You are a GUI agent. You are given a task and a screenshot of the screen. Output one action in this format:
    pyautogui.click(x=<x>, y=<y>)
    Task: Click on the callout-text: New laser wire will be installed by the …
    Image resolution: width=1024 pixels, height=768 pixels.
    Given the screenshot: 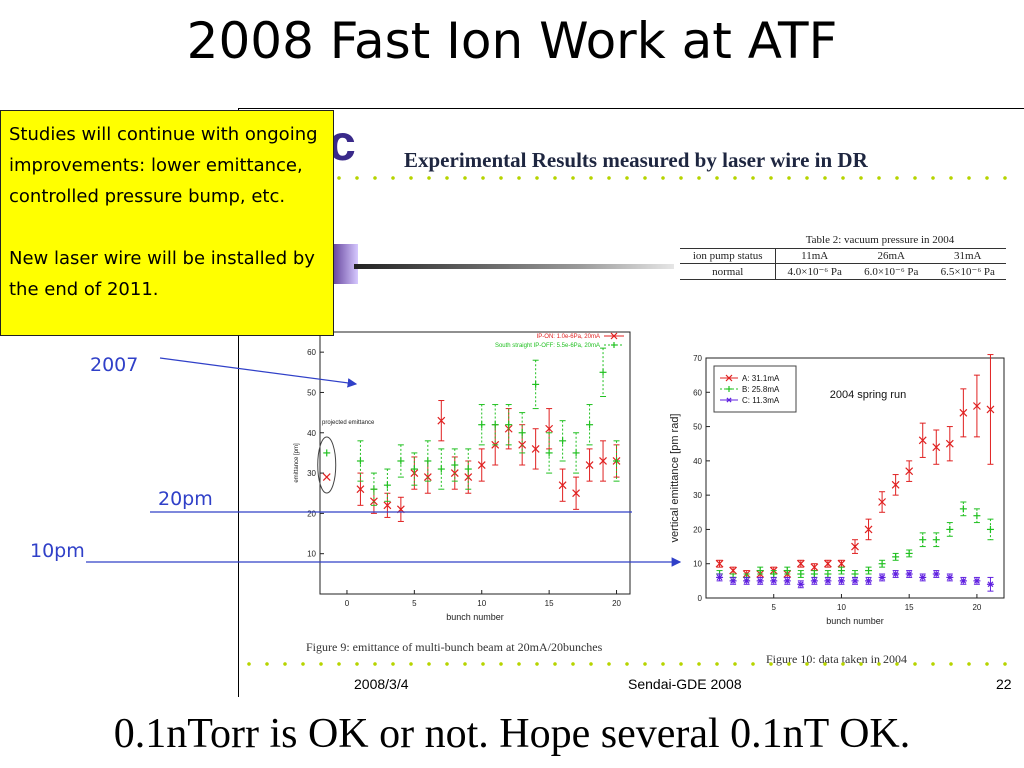 What is the action you would take?
    pyautogui.click(x=162, y=274)
    